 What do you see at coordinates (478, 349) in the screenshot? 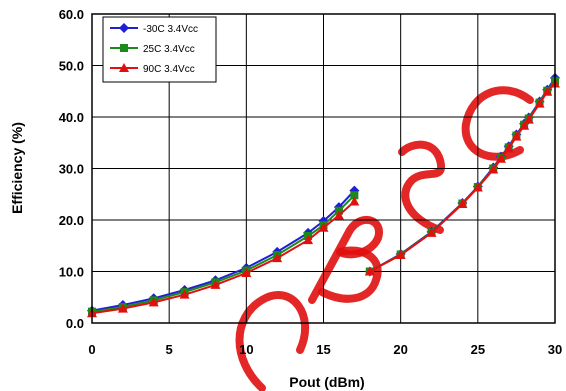
I see `x-tick-label: 25` at bounding box center [478, 349].